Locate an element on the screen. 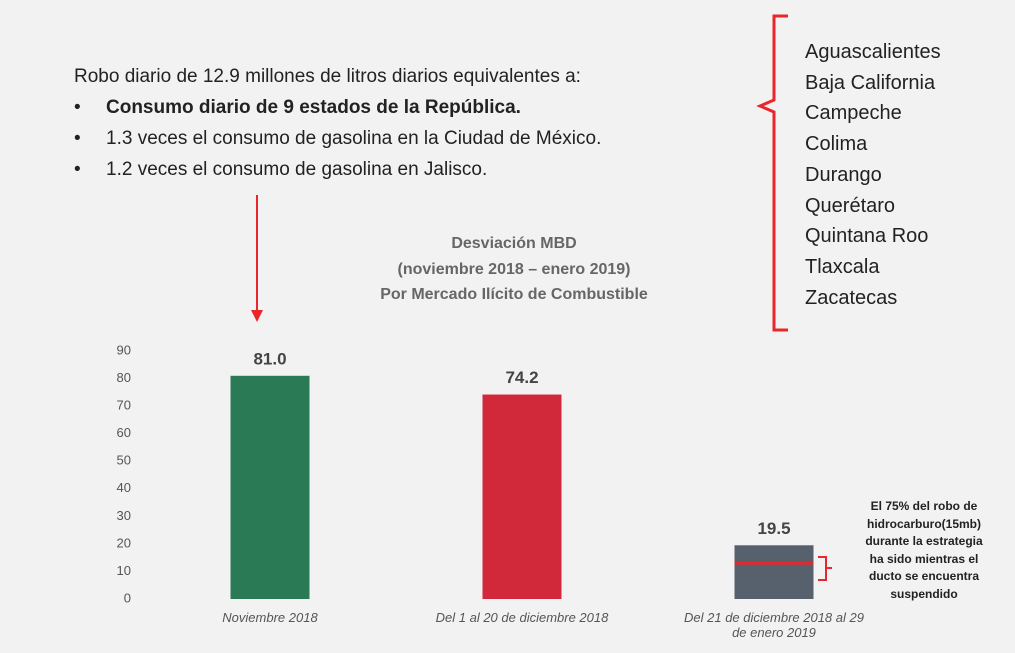 This screenshot has width=1015, height=653. brace is located at coordinates (772, 173).